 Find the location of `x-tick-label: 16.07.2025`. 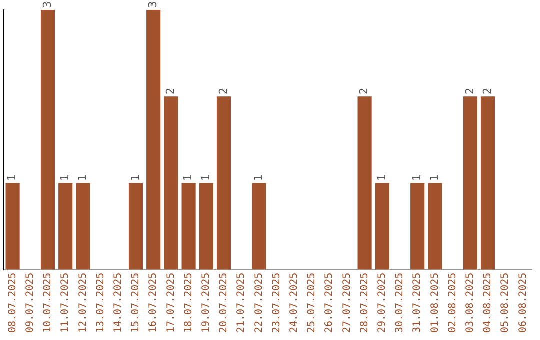

x-tick-label: 16.07.2025 is located at coordinates (154, 303).